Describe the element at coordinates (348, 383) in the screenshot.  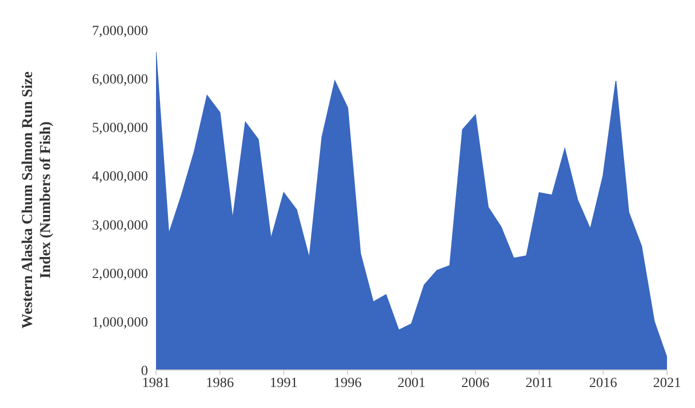
I see `x-tick-label: 1996` at that location.